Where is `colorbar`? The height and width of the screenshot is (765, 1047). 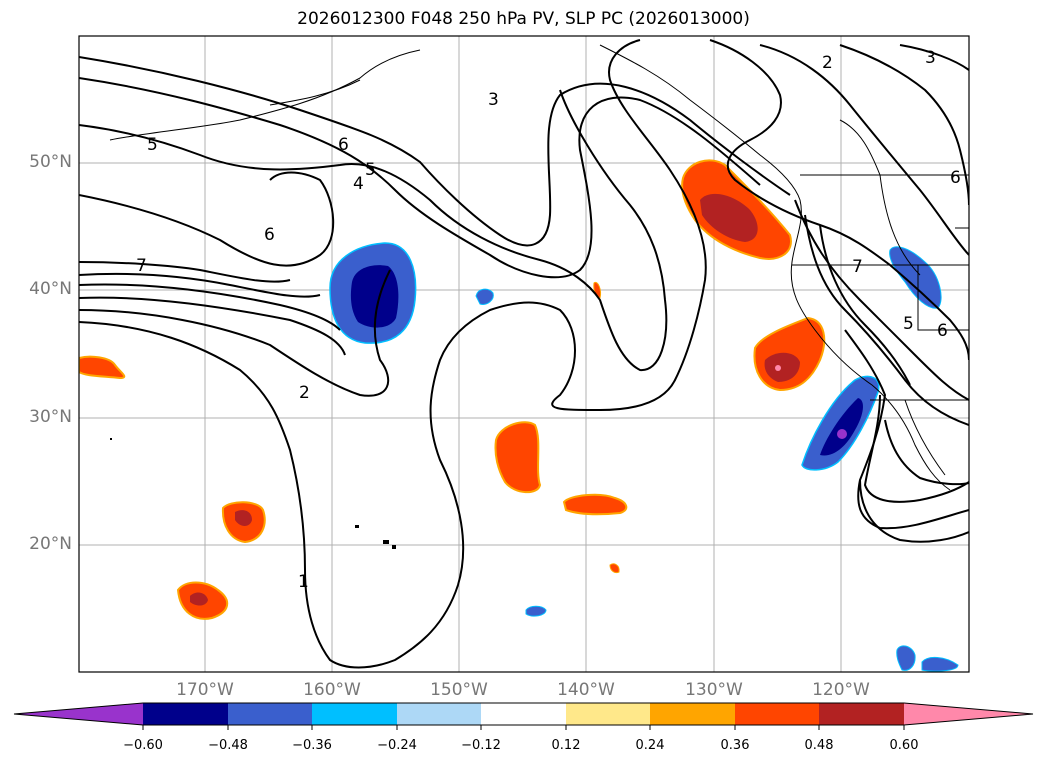
colorbar is located at coordinates (523, 716).